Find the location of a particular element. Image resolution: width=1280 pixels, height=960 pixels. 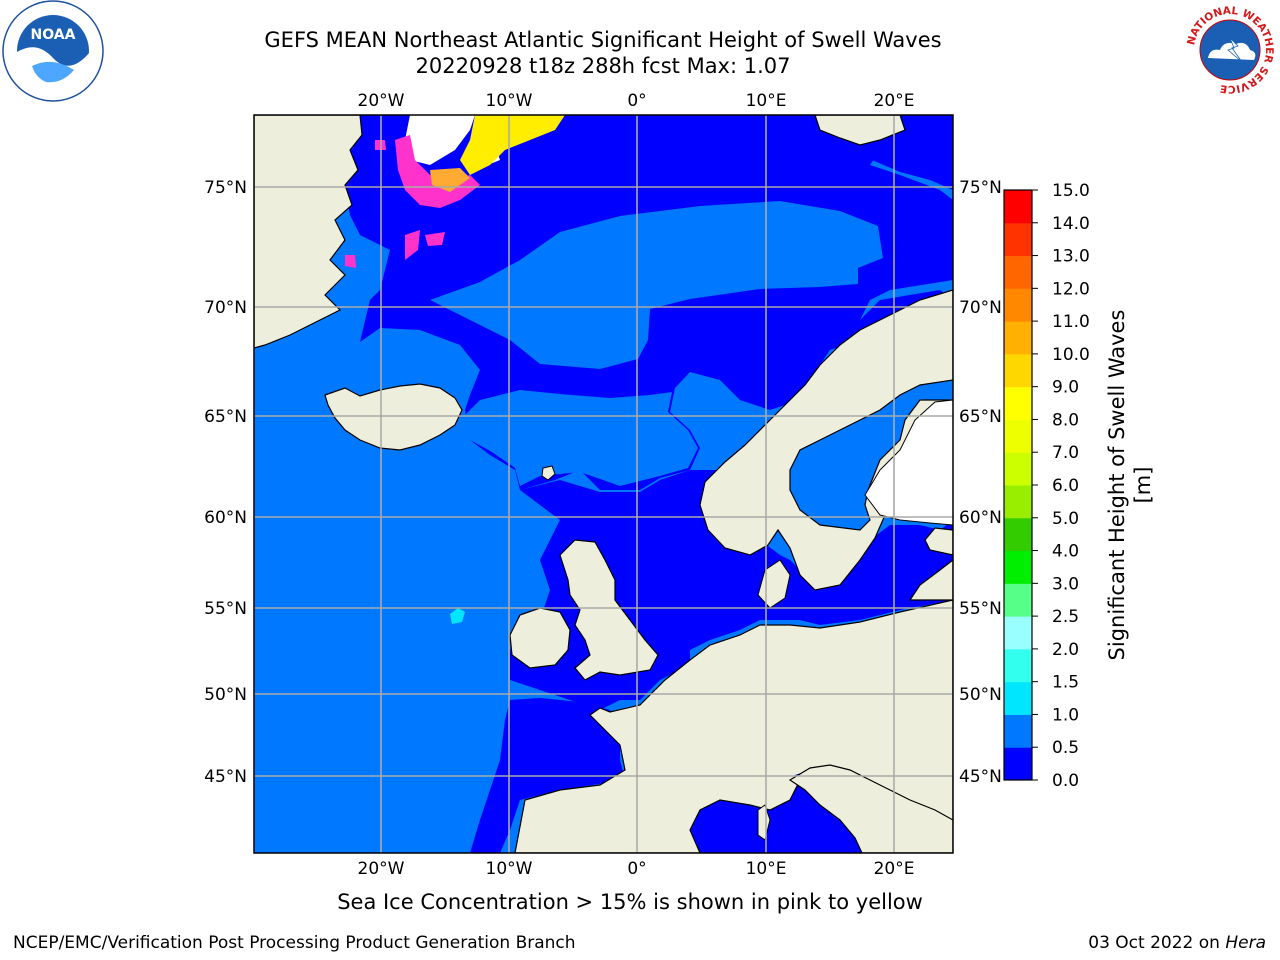

lon-label-bottom: 10°E is located at coordinates (766, 869).